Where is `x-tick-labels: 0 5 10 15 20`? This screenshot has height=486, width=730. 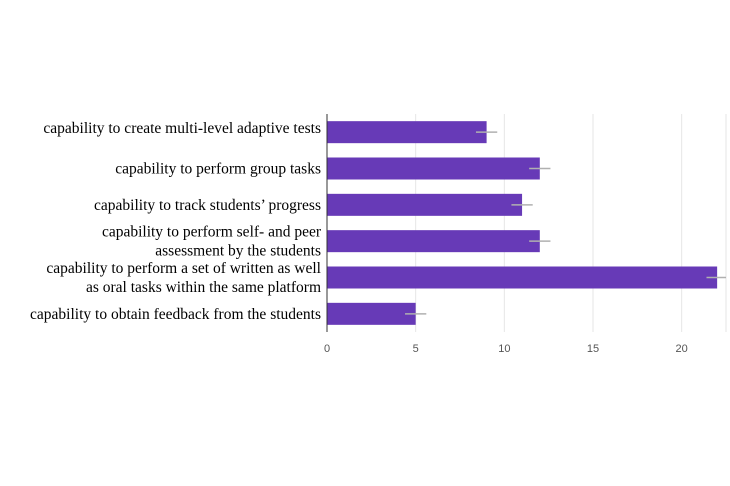
x-tick-labels: 0 5 10 15 20 is located at coordinates (506, 349).